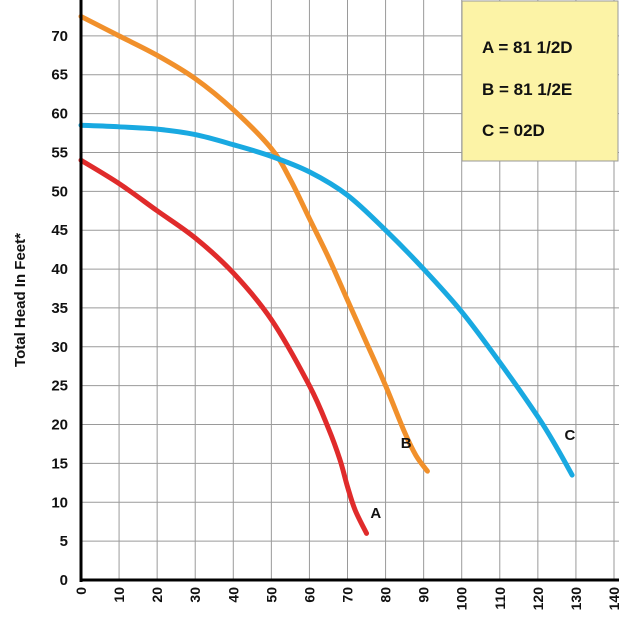  I want to click on x-tick-70: 70, so click(348, 595).